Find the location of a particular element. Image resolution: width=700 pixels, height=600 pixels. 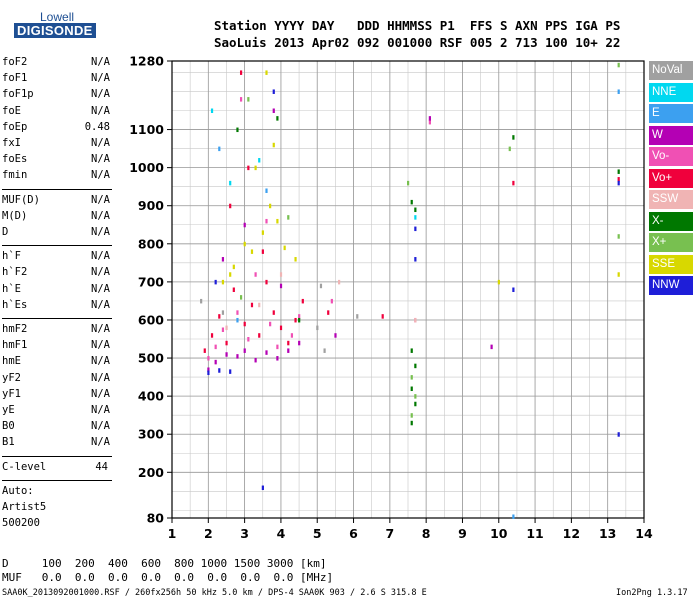

y-tick-label: 80 is located at coordinates (156, 518).